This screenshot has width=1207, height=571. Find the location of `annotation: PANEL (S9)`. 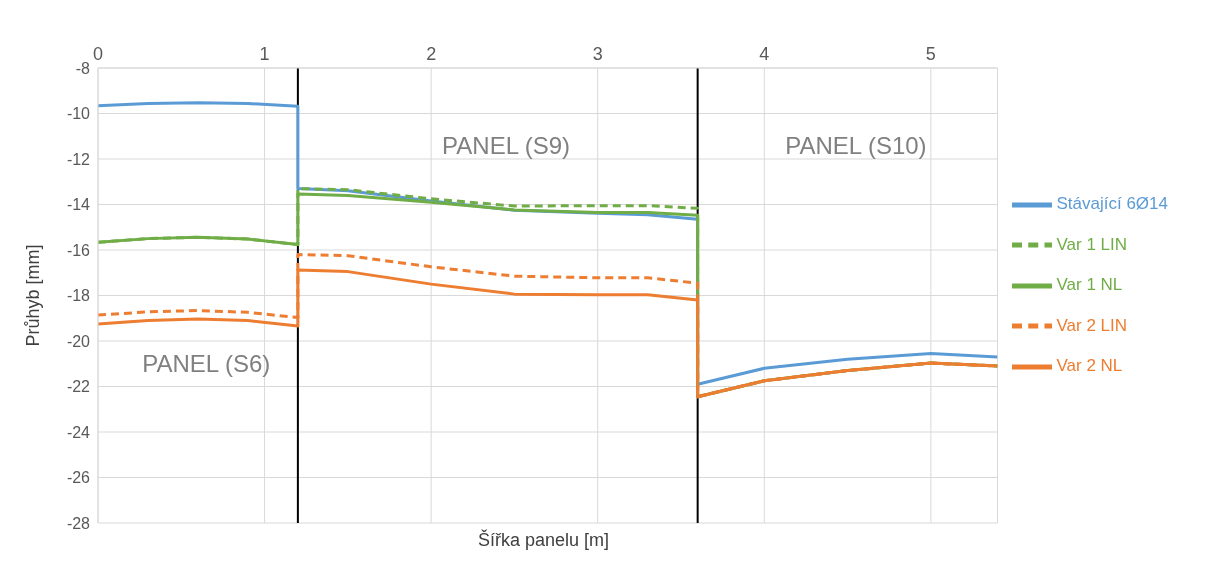

annotation: PANEL (S9) is located at coordinates (506, 145).